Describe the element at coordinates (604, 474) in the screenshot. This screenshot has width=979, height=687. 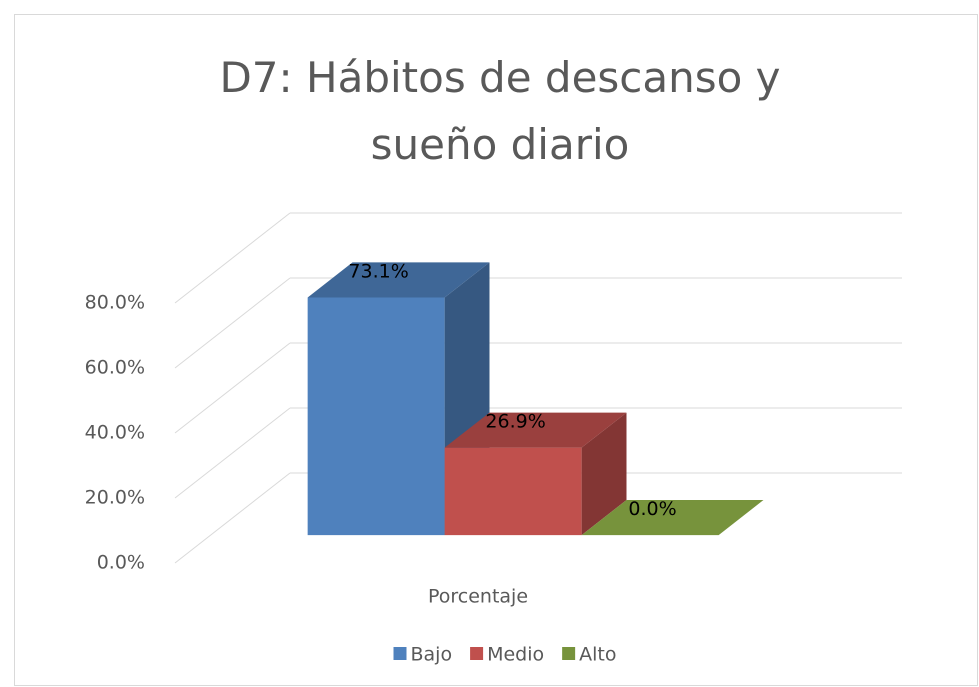
I see `bar-side` at that location.